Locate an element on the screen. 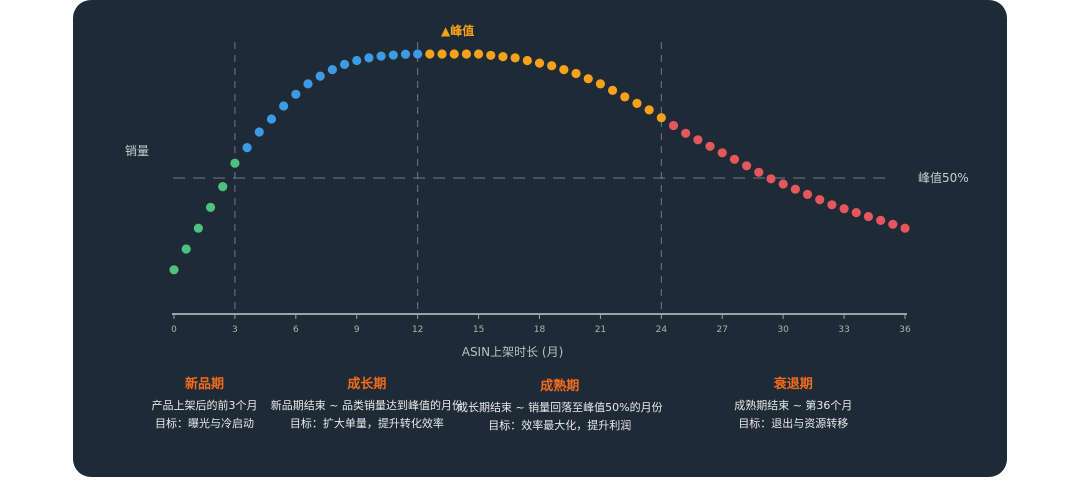  stage-name: 新品期 is located at coordinates (204, 384).